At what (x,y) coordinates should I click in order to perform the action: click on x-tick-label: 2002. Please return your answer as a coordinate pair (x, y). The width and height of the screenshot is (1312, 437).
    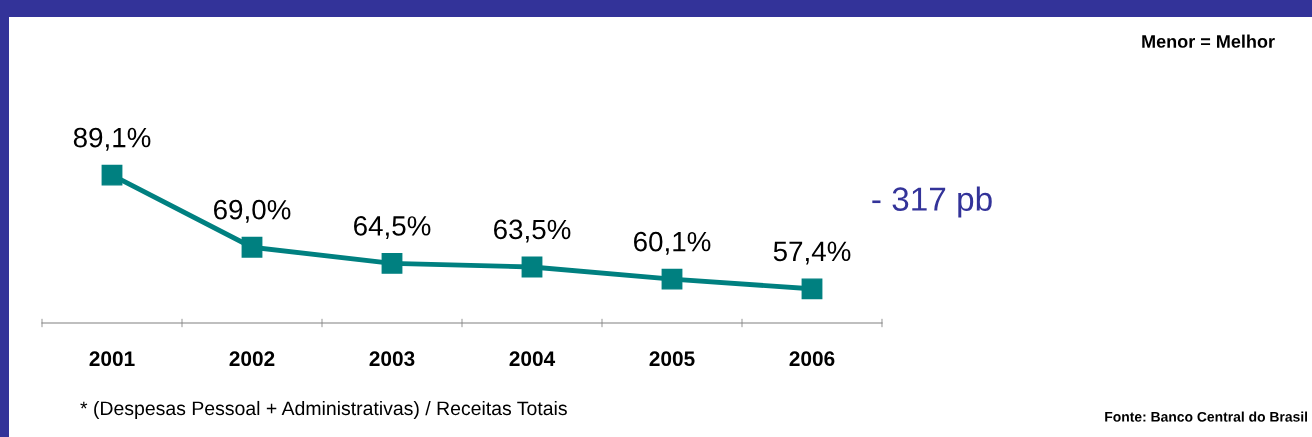
    Looking at the image, I should click on (252, 359).